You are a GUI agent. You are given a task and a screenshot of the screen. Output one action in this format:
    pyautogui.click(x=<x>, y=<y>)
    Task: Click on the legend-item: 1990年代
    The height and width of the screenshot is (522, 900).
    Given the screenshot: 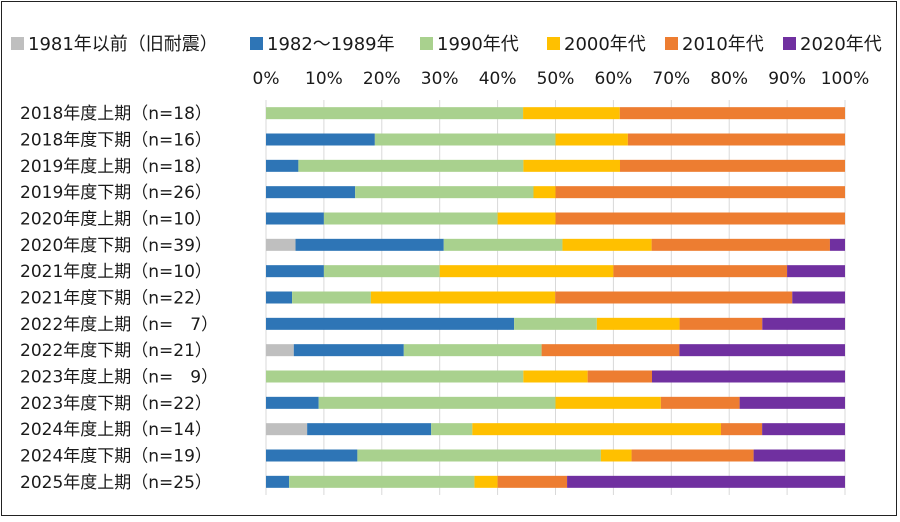 What is the action you would take?
    pyautogui.click(x=469, y=44)
    